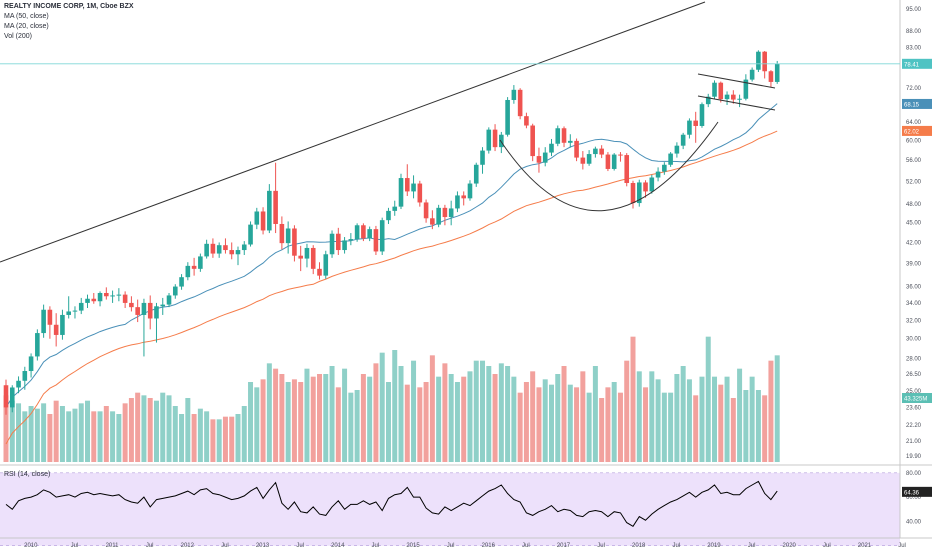  Describe the element at coordinates (391, 503) in the screenshot. I see `rsi-line` at that location.